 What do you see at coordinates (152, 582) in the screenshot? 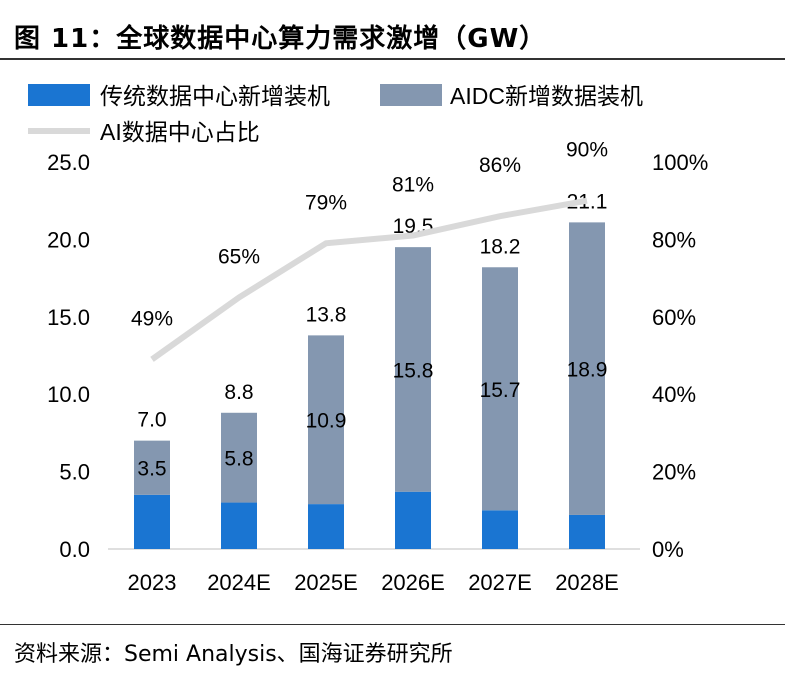
I see `x-tick-label: 2023` at bounding box center [152, 582].